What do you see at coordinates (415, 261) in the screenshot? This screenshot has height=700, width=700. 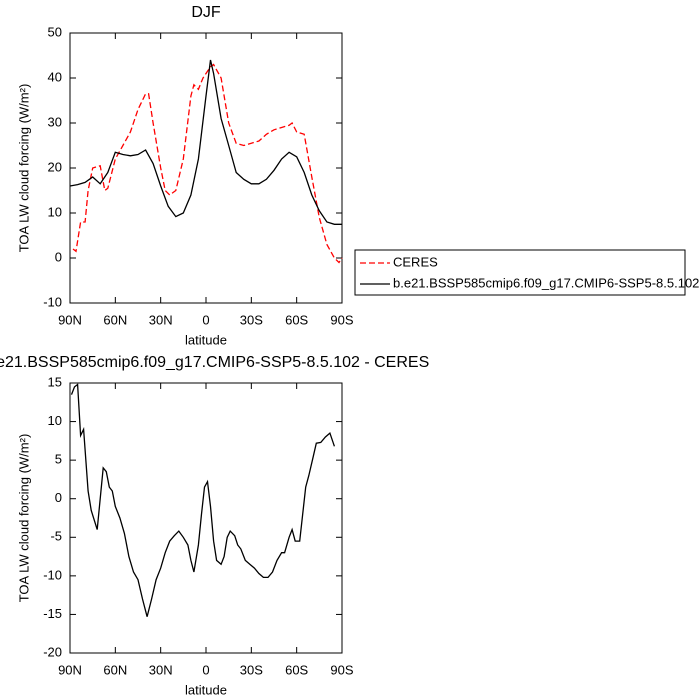 I see `legend-label: CERES` at bounding box center [415, 261].